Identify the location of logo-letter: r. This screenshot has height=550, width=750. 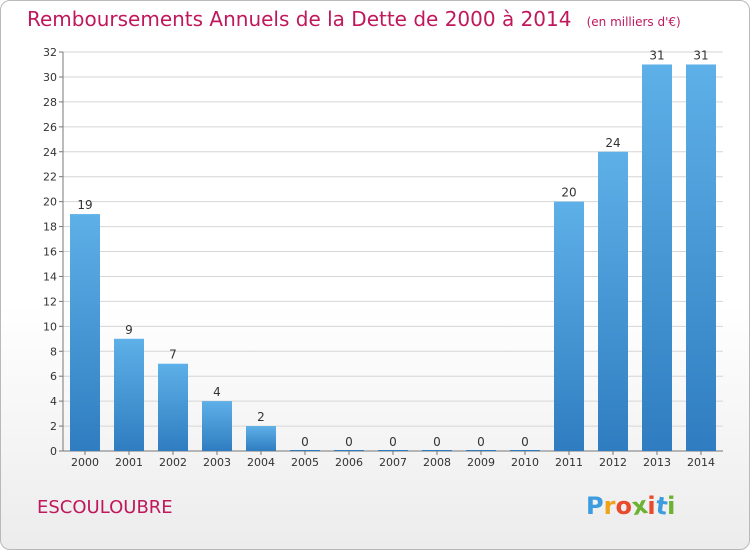
(609, 506).